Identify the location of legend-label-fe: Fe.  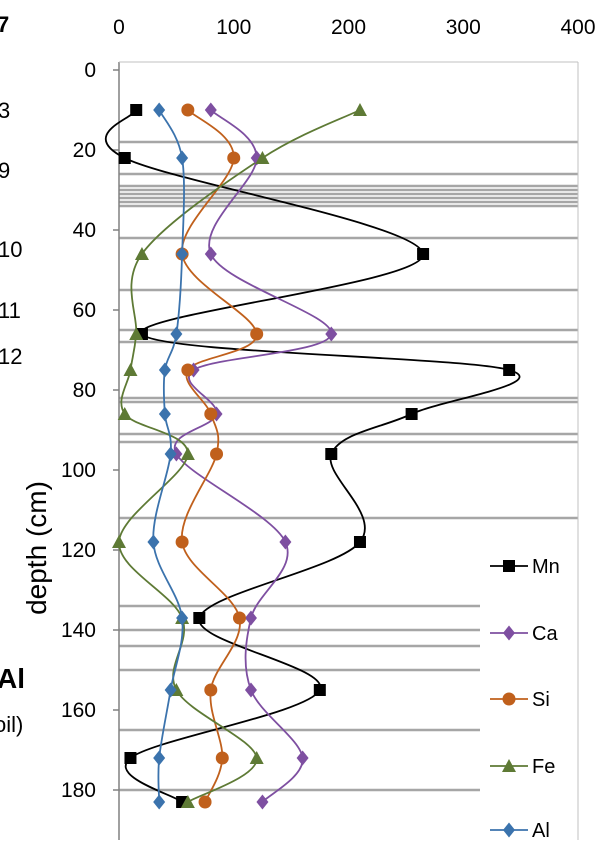
(543, 767).